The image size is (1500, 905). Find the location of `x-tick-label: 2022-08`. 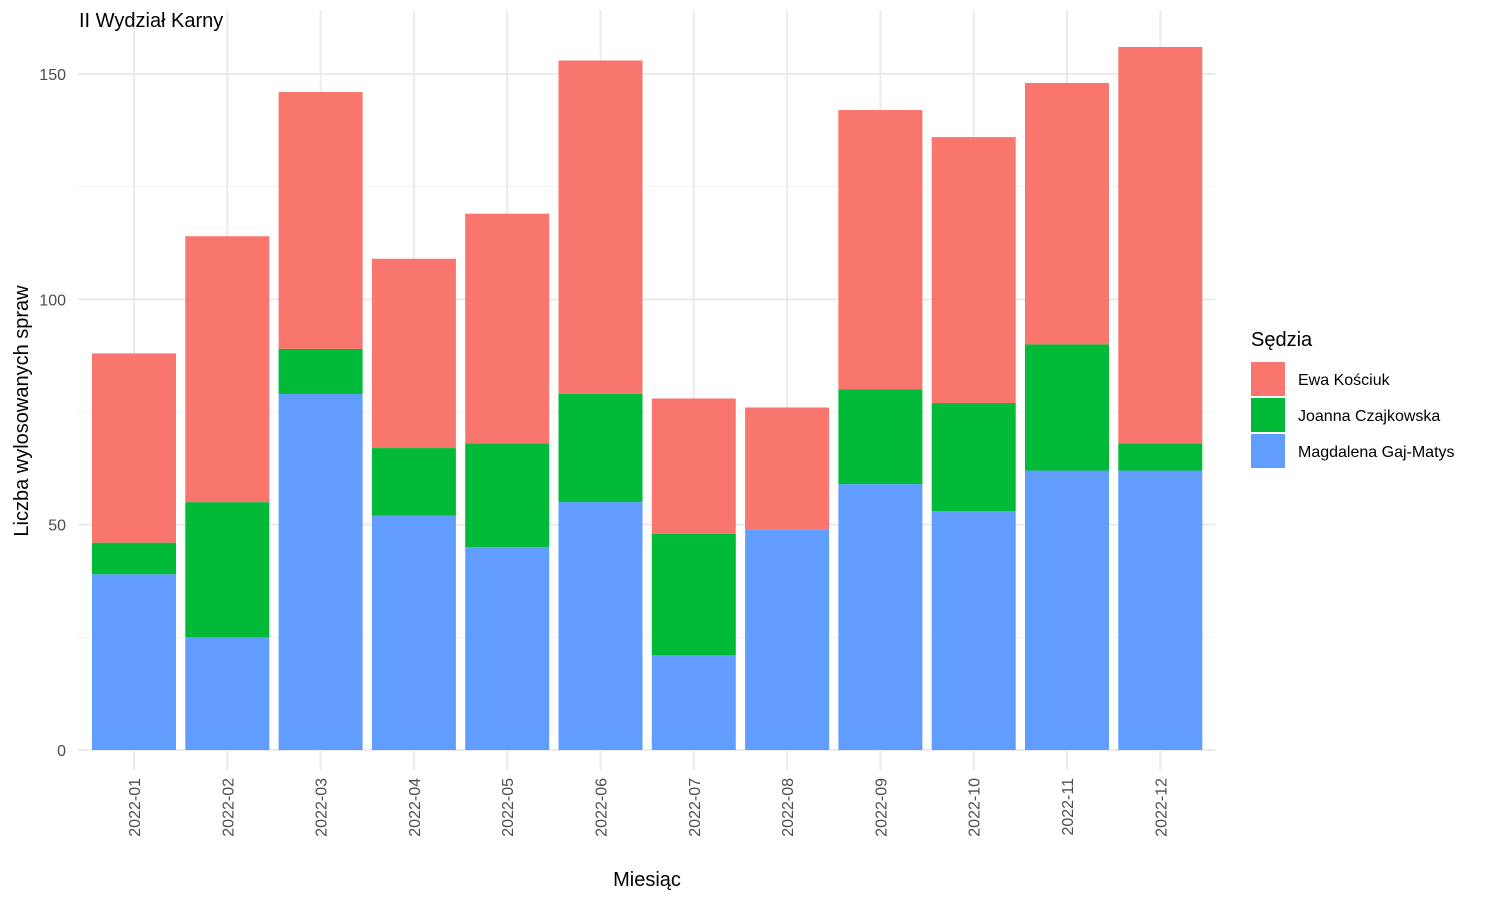

x-tick-label: 2022-08 is located at coordinates (788, 807).